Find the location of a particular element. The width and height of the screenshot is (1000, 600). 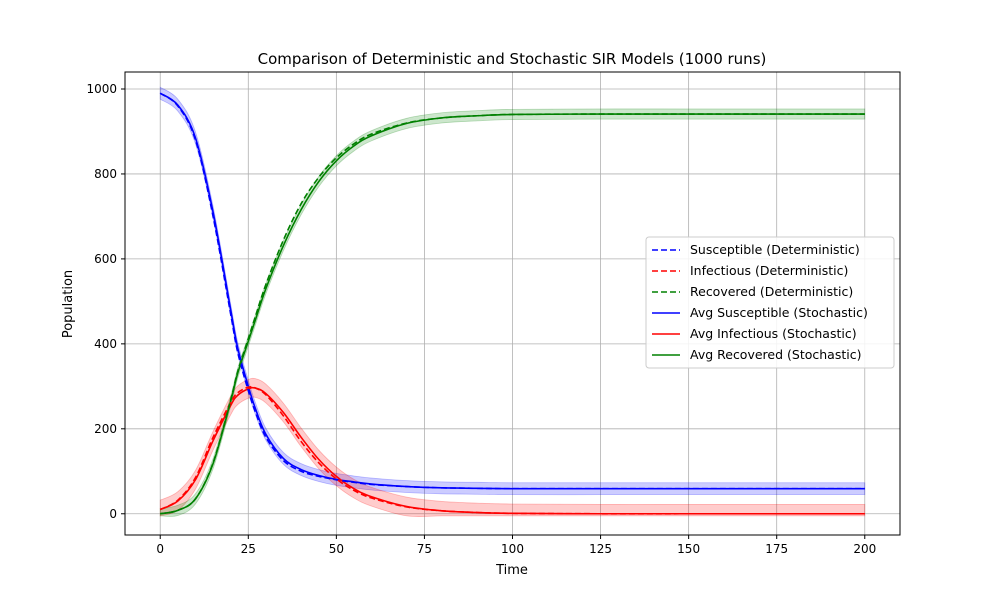

x-axis-ticks: 0 25 50 75 100 125 150 175 200 is located at coordinates (516, 545).